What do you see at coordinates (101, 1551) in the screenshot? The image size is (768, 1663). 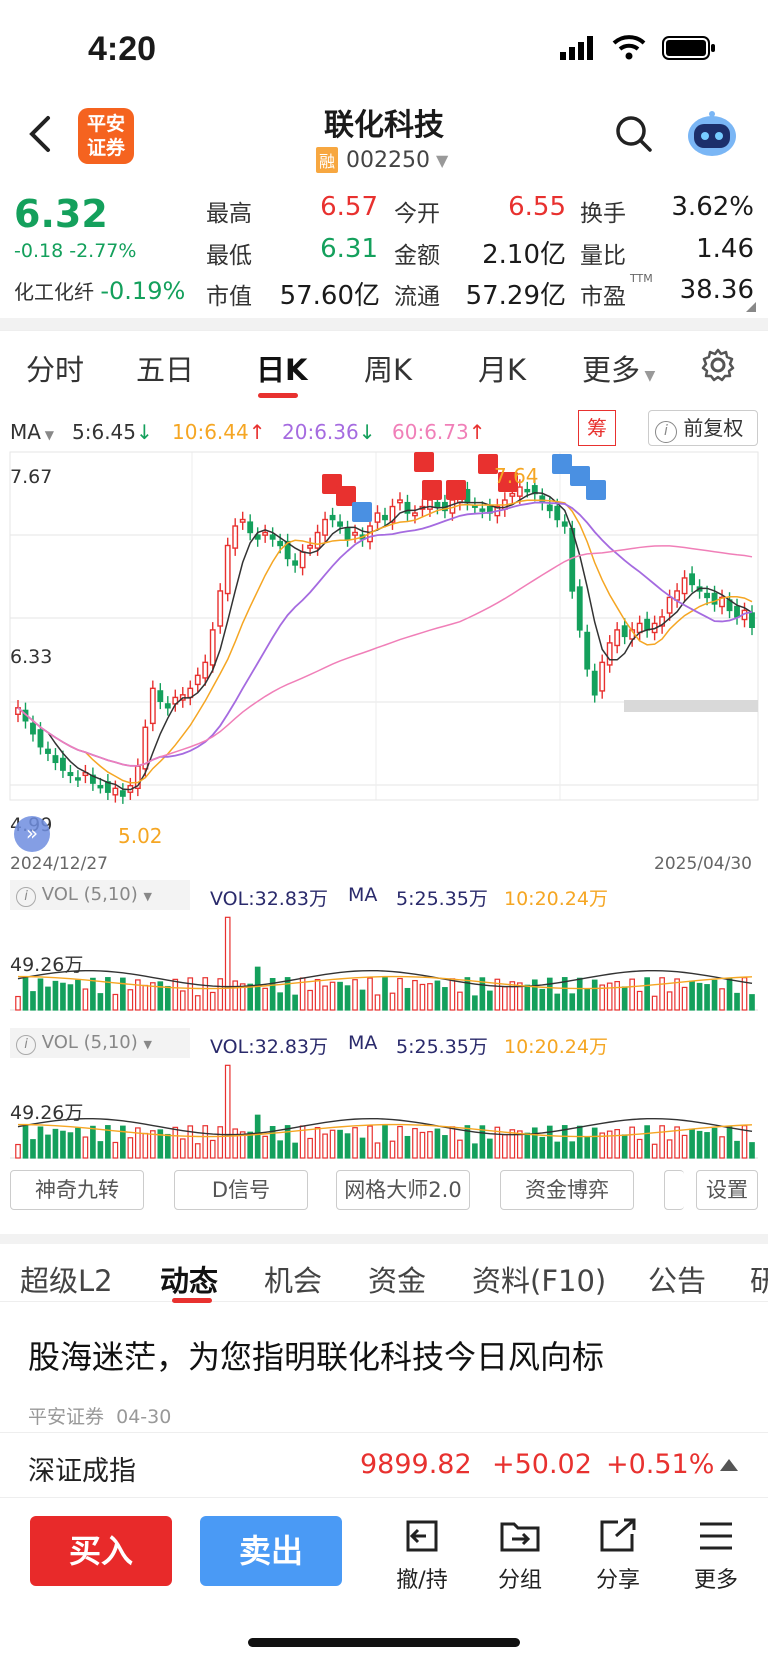 I see `buy-button: 买入` at bounding box center [101, 1551].